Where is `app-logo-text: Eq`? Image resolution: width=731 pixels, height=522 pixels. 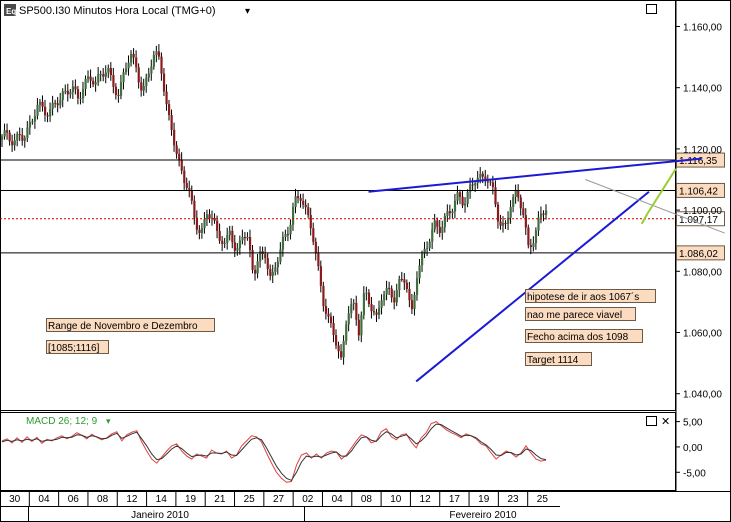 app-logo-text: Eq is located at coordinates (11, 11).